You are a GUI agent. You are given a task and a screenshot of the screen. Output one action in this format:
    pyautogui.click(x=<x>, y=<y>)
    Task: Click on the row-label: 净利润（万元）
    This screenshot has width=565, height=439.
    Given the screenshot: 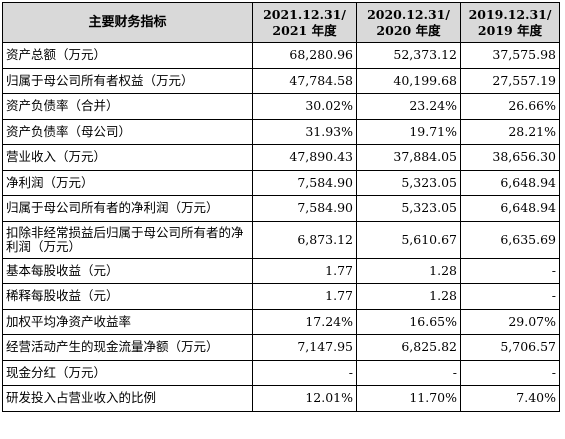 What is the action you would take?
    pyautogui.click(x=127, y=182)
    